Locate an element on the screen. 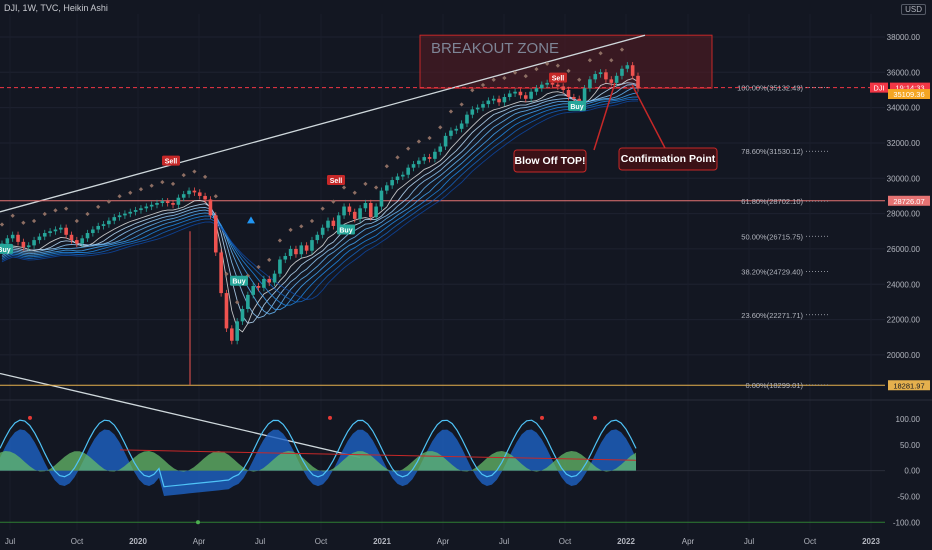 The height and width of the screenshot is (550, 932). fib-level-label: 78.60%(31530.12) is located at coordinates (772, 151).